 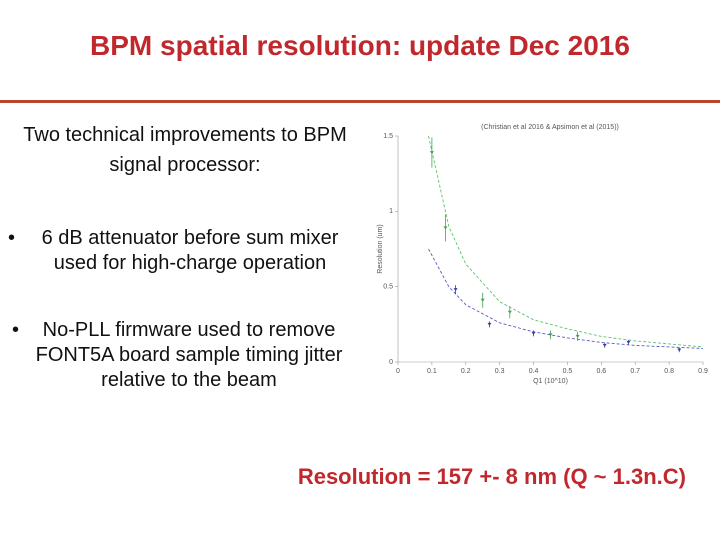 What do you see at coordinates (360, 45) in the screenshot?
I see `slide-title: BPM spatial resolution: update Dec 2016` at bounding box center [360, 45].